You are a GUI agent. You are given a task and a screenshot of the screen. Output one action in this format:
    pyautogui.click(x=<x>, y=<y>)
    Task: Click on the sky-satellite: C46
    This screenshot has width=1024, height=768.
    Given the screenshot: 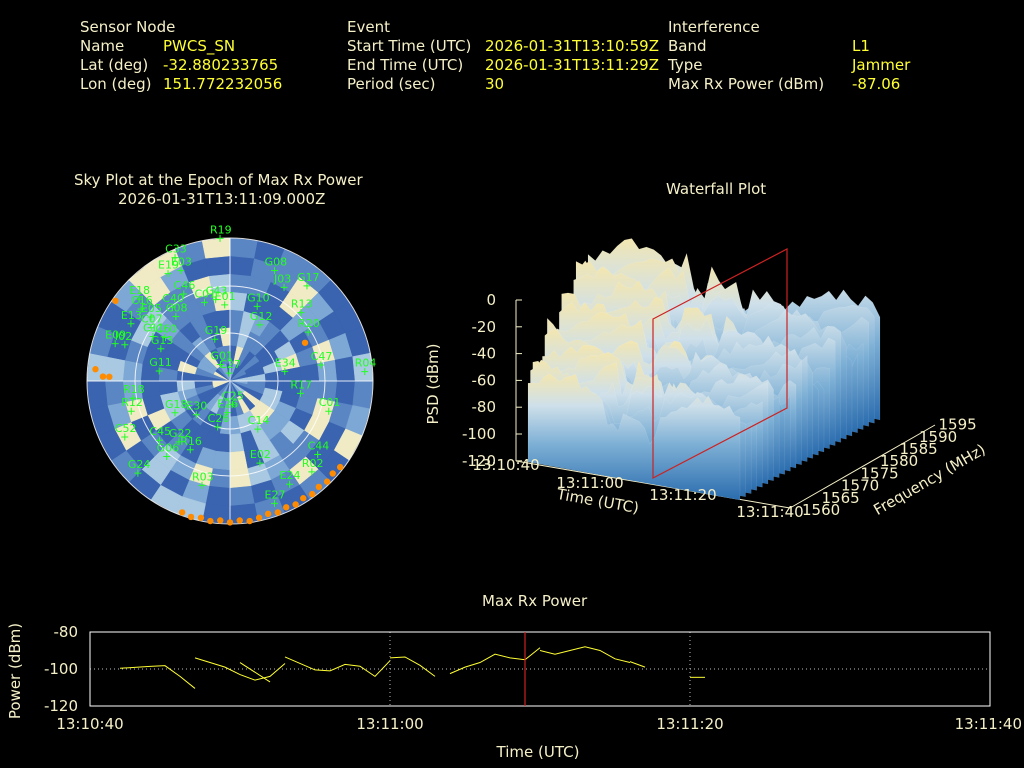 What is the action you would take?
    pyautogui.click(x=184, y=288)
    